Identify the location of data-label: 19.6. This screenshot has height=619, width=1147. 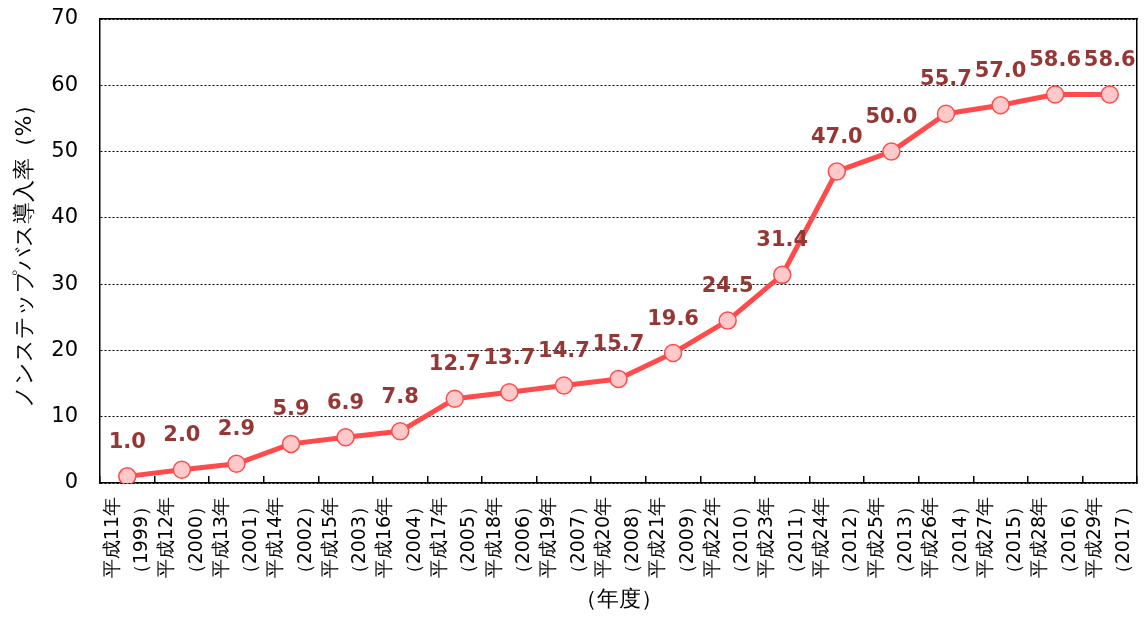
(673, 317).